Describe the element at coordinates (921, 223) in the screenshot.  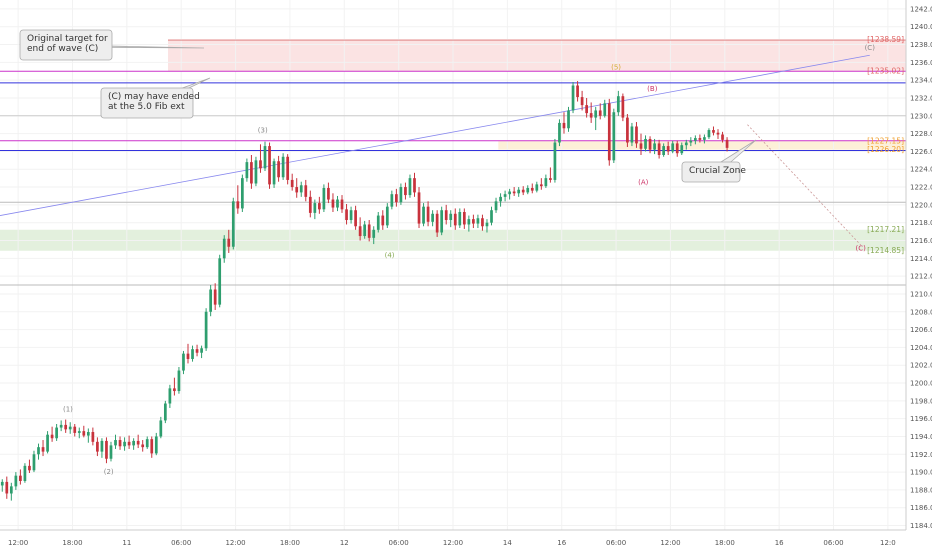
I see `y-tick-label: 1218.00` at that location.